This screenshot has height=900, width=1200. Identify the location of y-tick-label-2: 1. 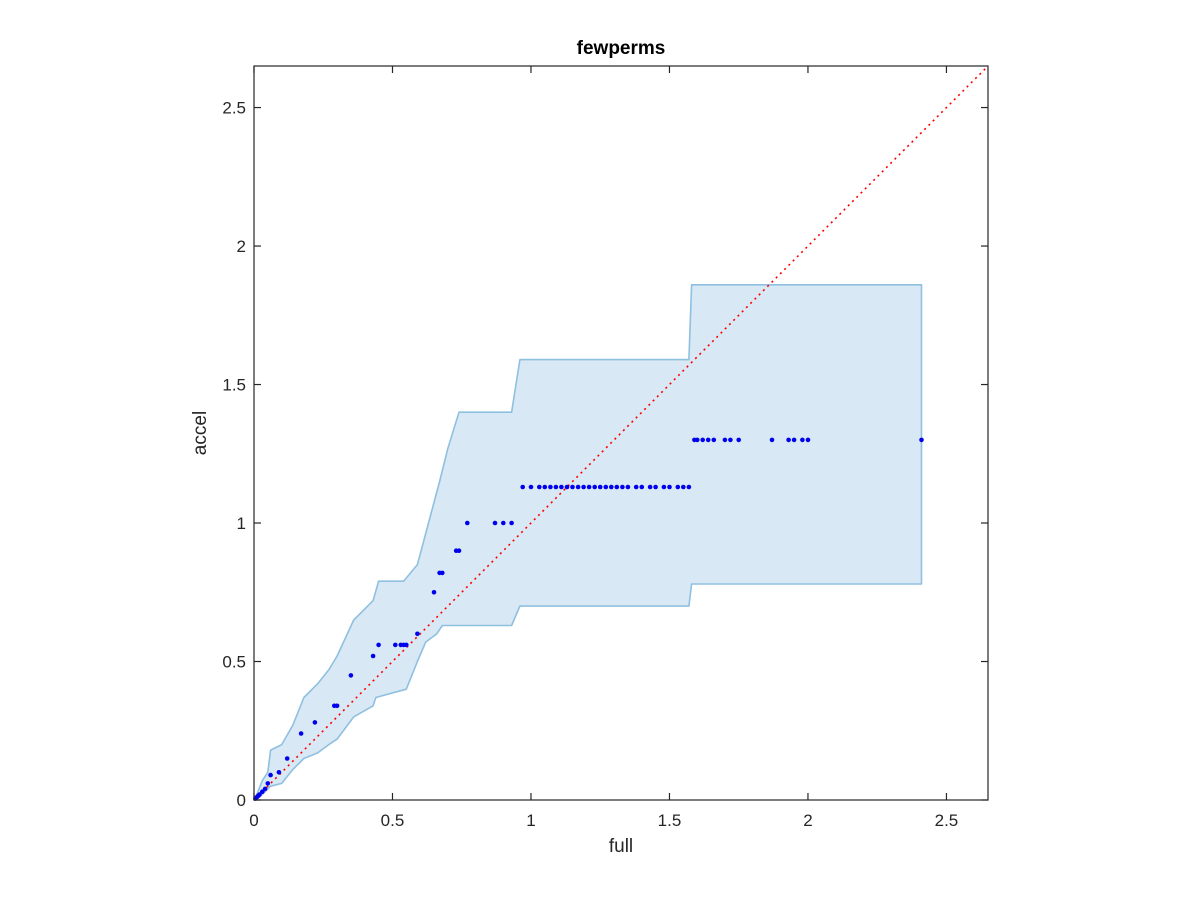
(241, 523).